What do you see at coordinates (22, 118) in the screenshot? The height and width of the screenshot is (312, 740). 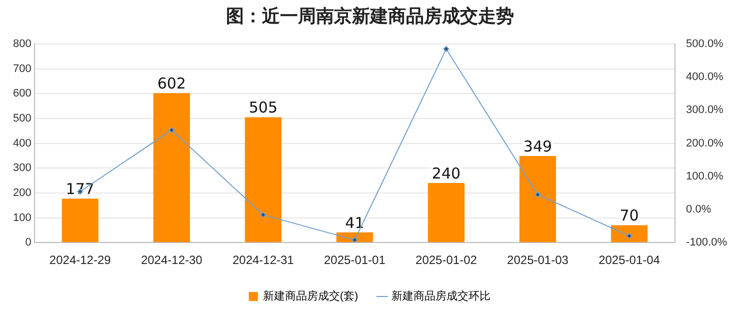 I see `y-tick-label: 500` at bounding box center [22, 118].